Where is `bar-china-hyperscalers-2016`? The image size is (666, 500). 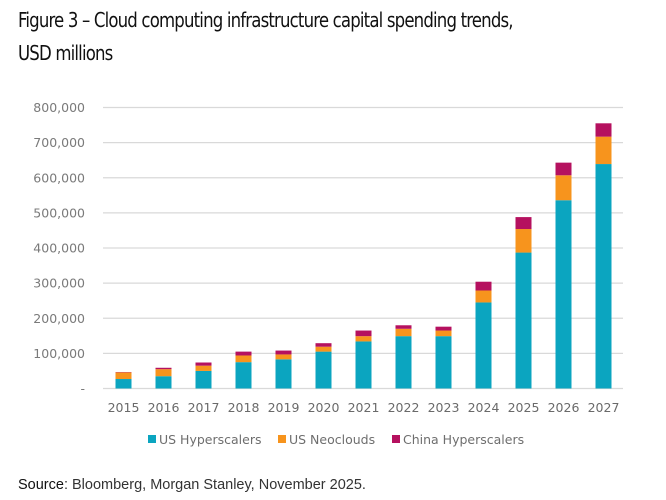 bar-china-hyperscalers-2016 is located at coordinates (163, 368).